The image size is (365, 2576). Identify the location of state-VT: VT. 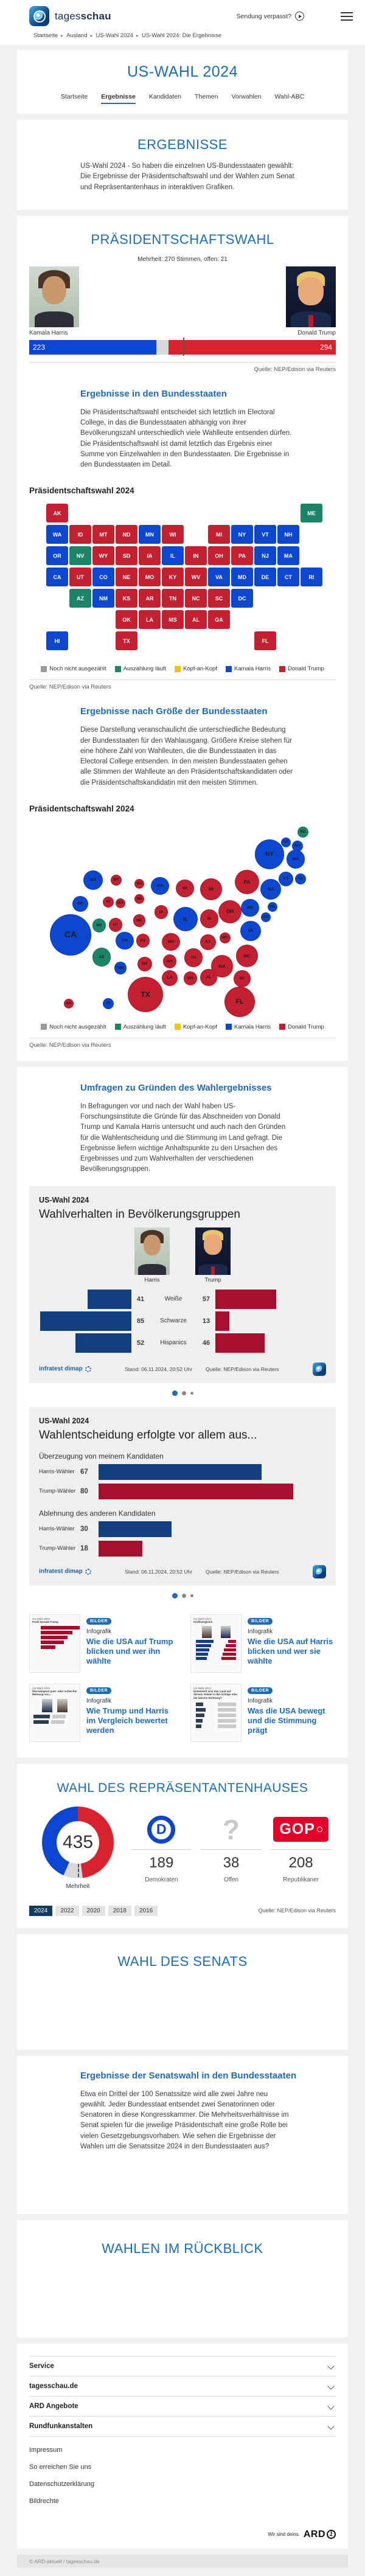
(265, 534).